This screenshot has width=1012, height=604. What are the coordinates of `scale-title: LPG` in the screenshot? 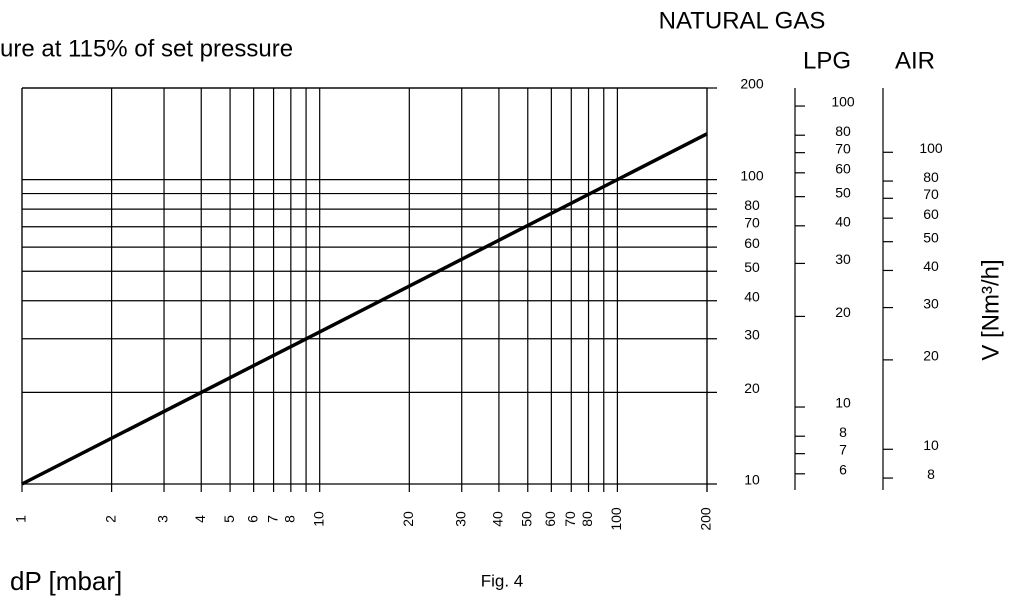 It's located at (827, 60).